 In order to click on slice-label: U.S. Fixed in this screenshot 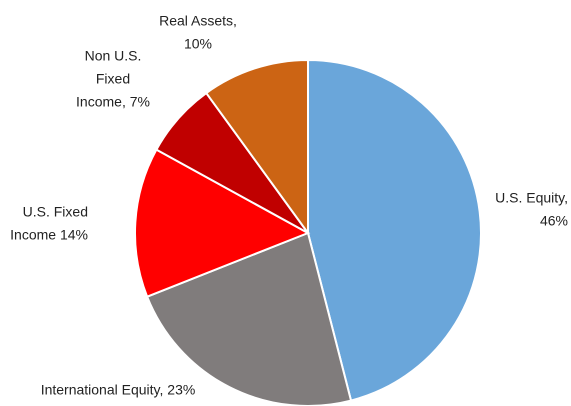, I will do `click(55, 212)`.